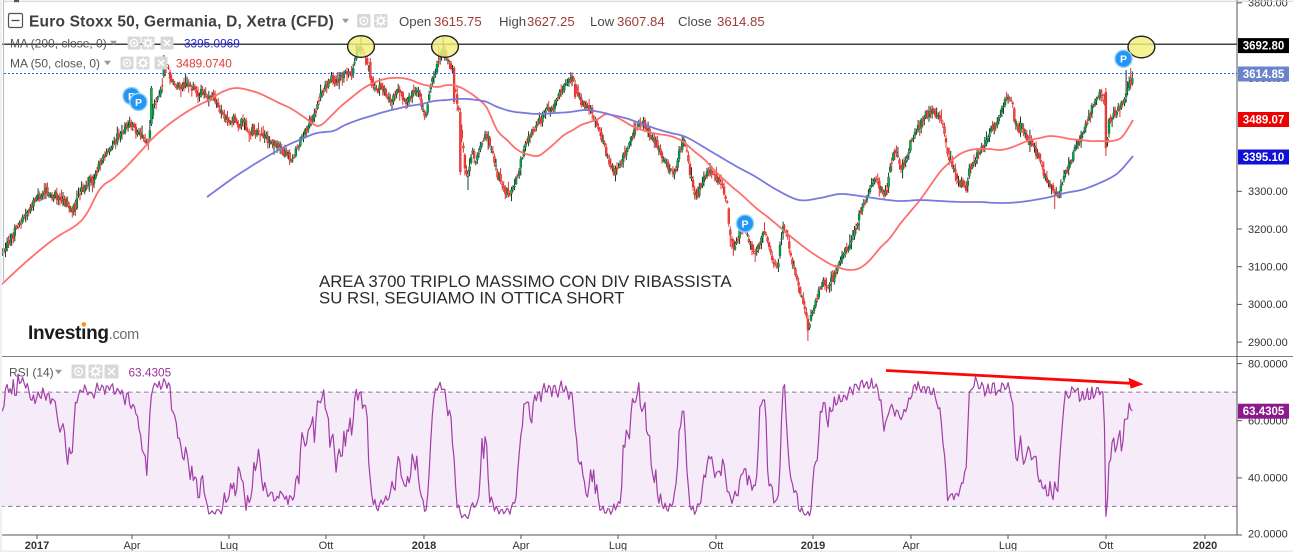 This screenshot has width=1293, height=557. What do you see at coordinates (813, 546) in the screenshot?
I see `svg-text: 2019` at bounding box center [813, 546].